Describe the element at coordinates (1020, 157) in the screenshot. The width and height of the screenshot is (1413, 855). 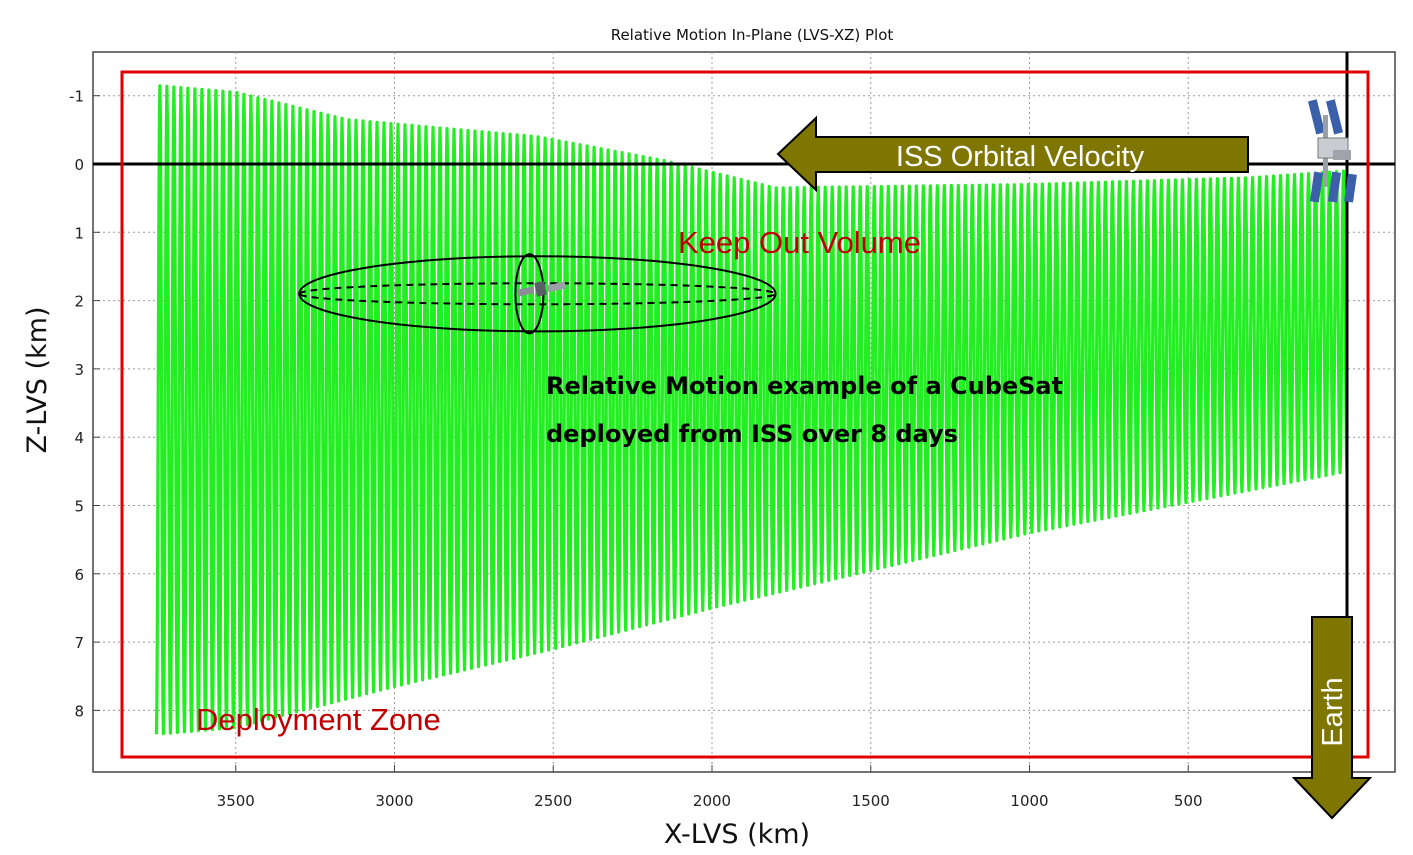
I see `velocity-label: ISS Orbital Velocity` at that location.